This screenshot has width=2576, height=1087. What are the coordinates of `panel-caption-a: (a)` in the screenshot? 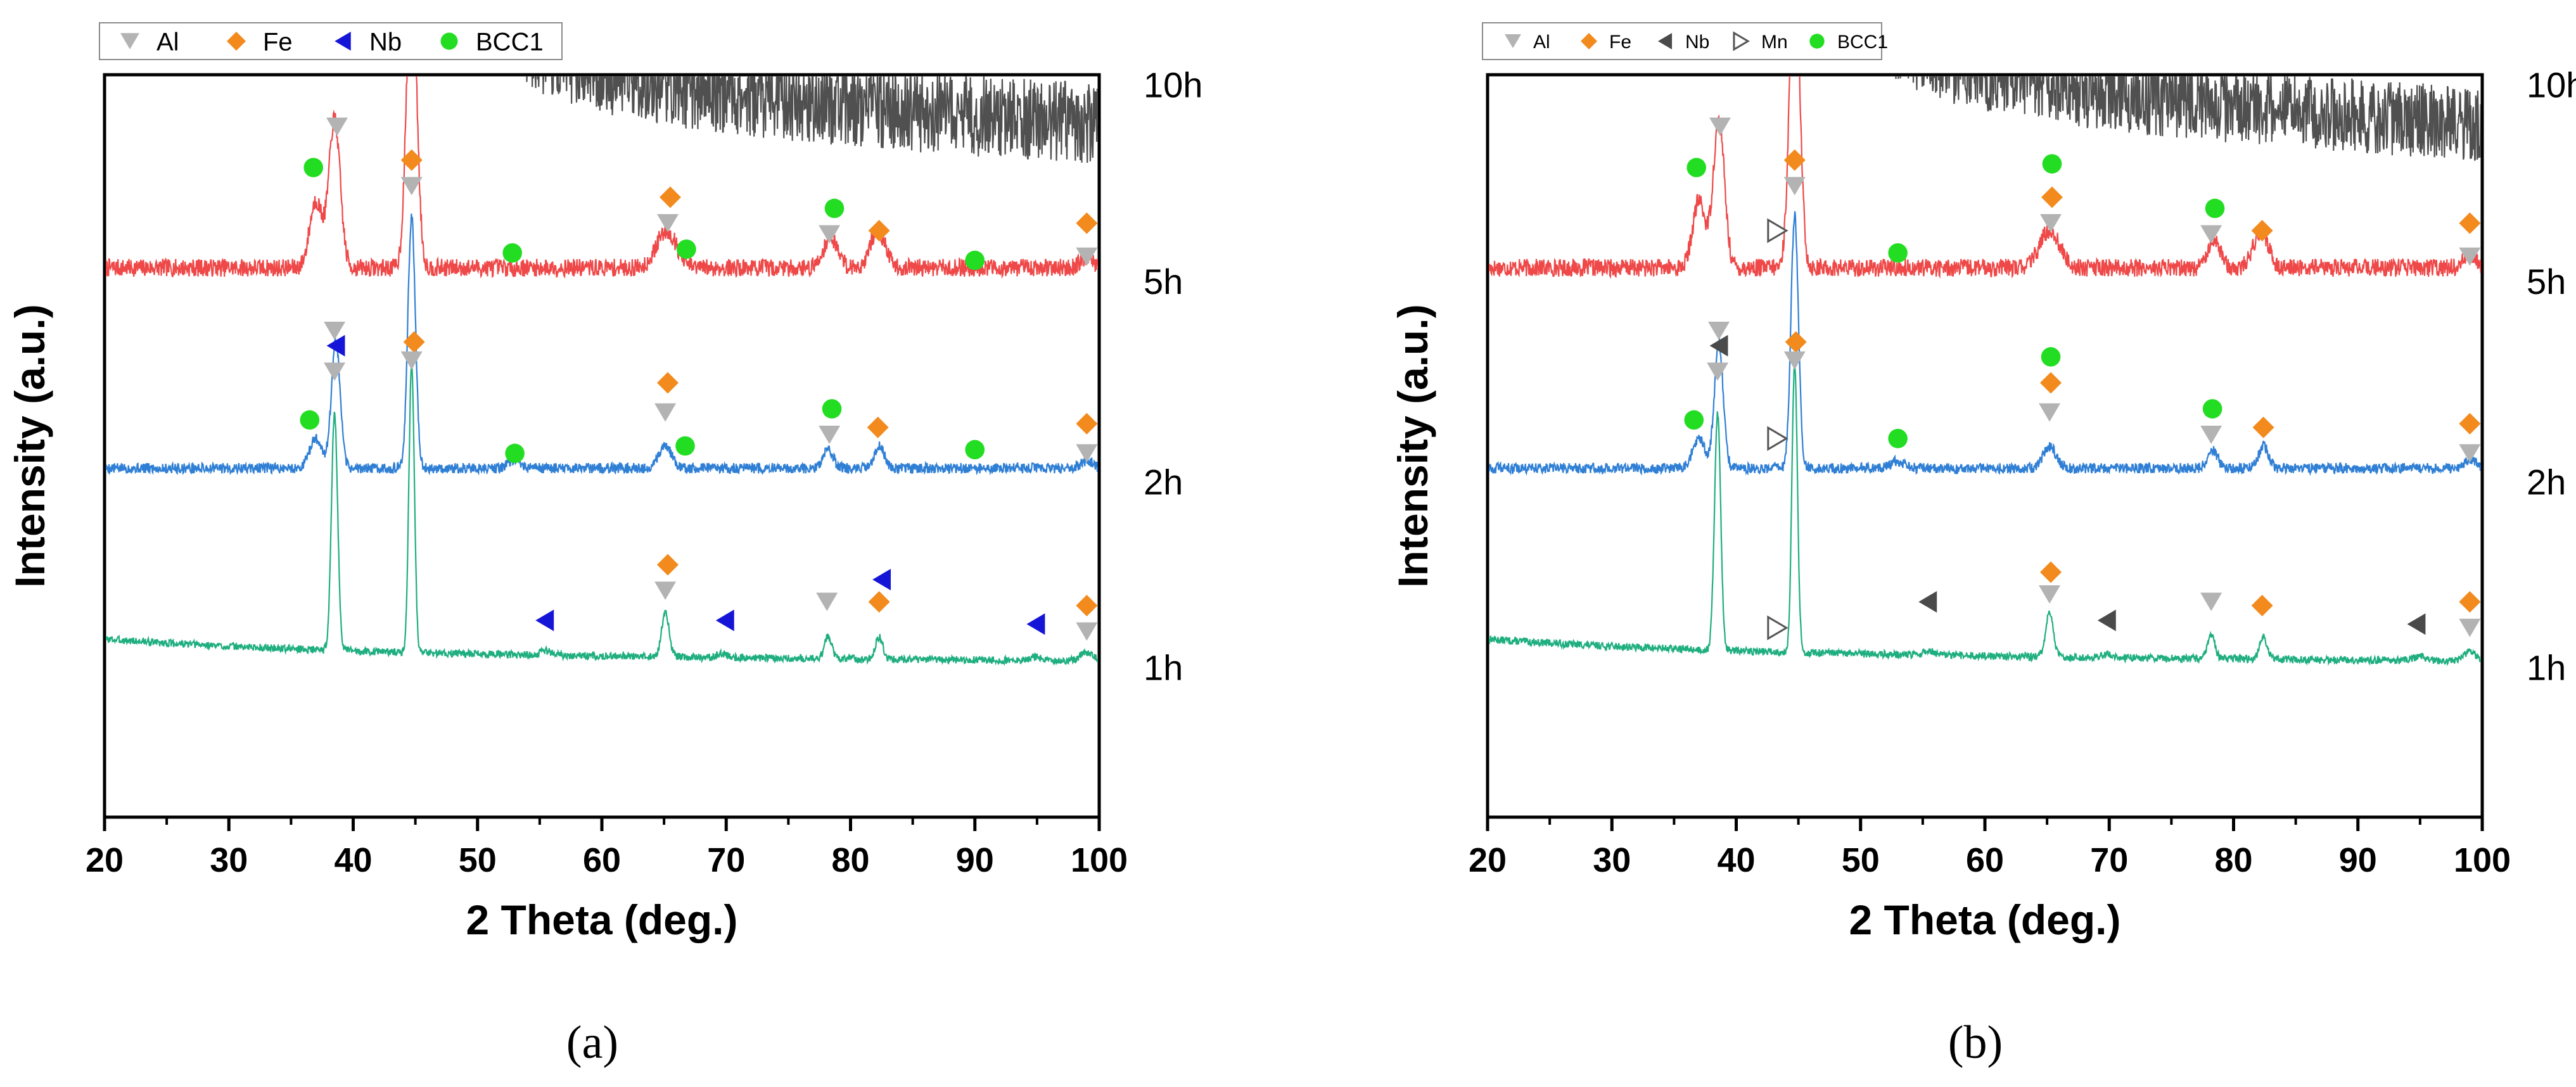 It's located at (592, 1043).